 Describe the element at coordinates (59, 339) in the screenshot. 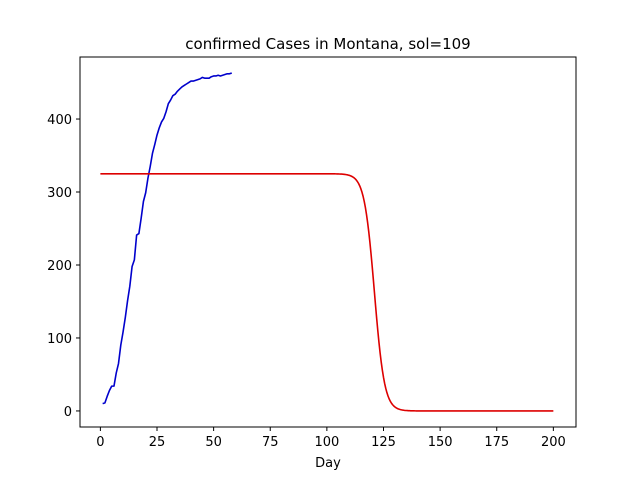

I see `y-tick-label: 100` at that location.